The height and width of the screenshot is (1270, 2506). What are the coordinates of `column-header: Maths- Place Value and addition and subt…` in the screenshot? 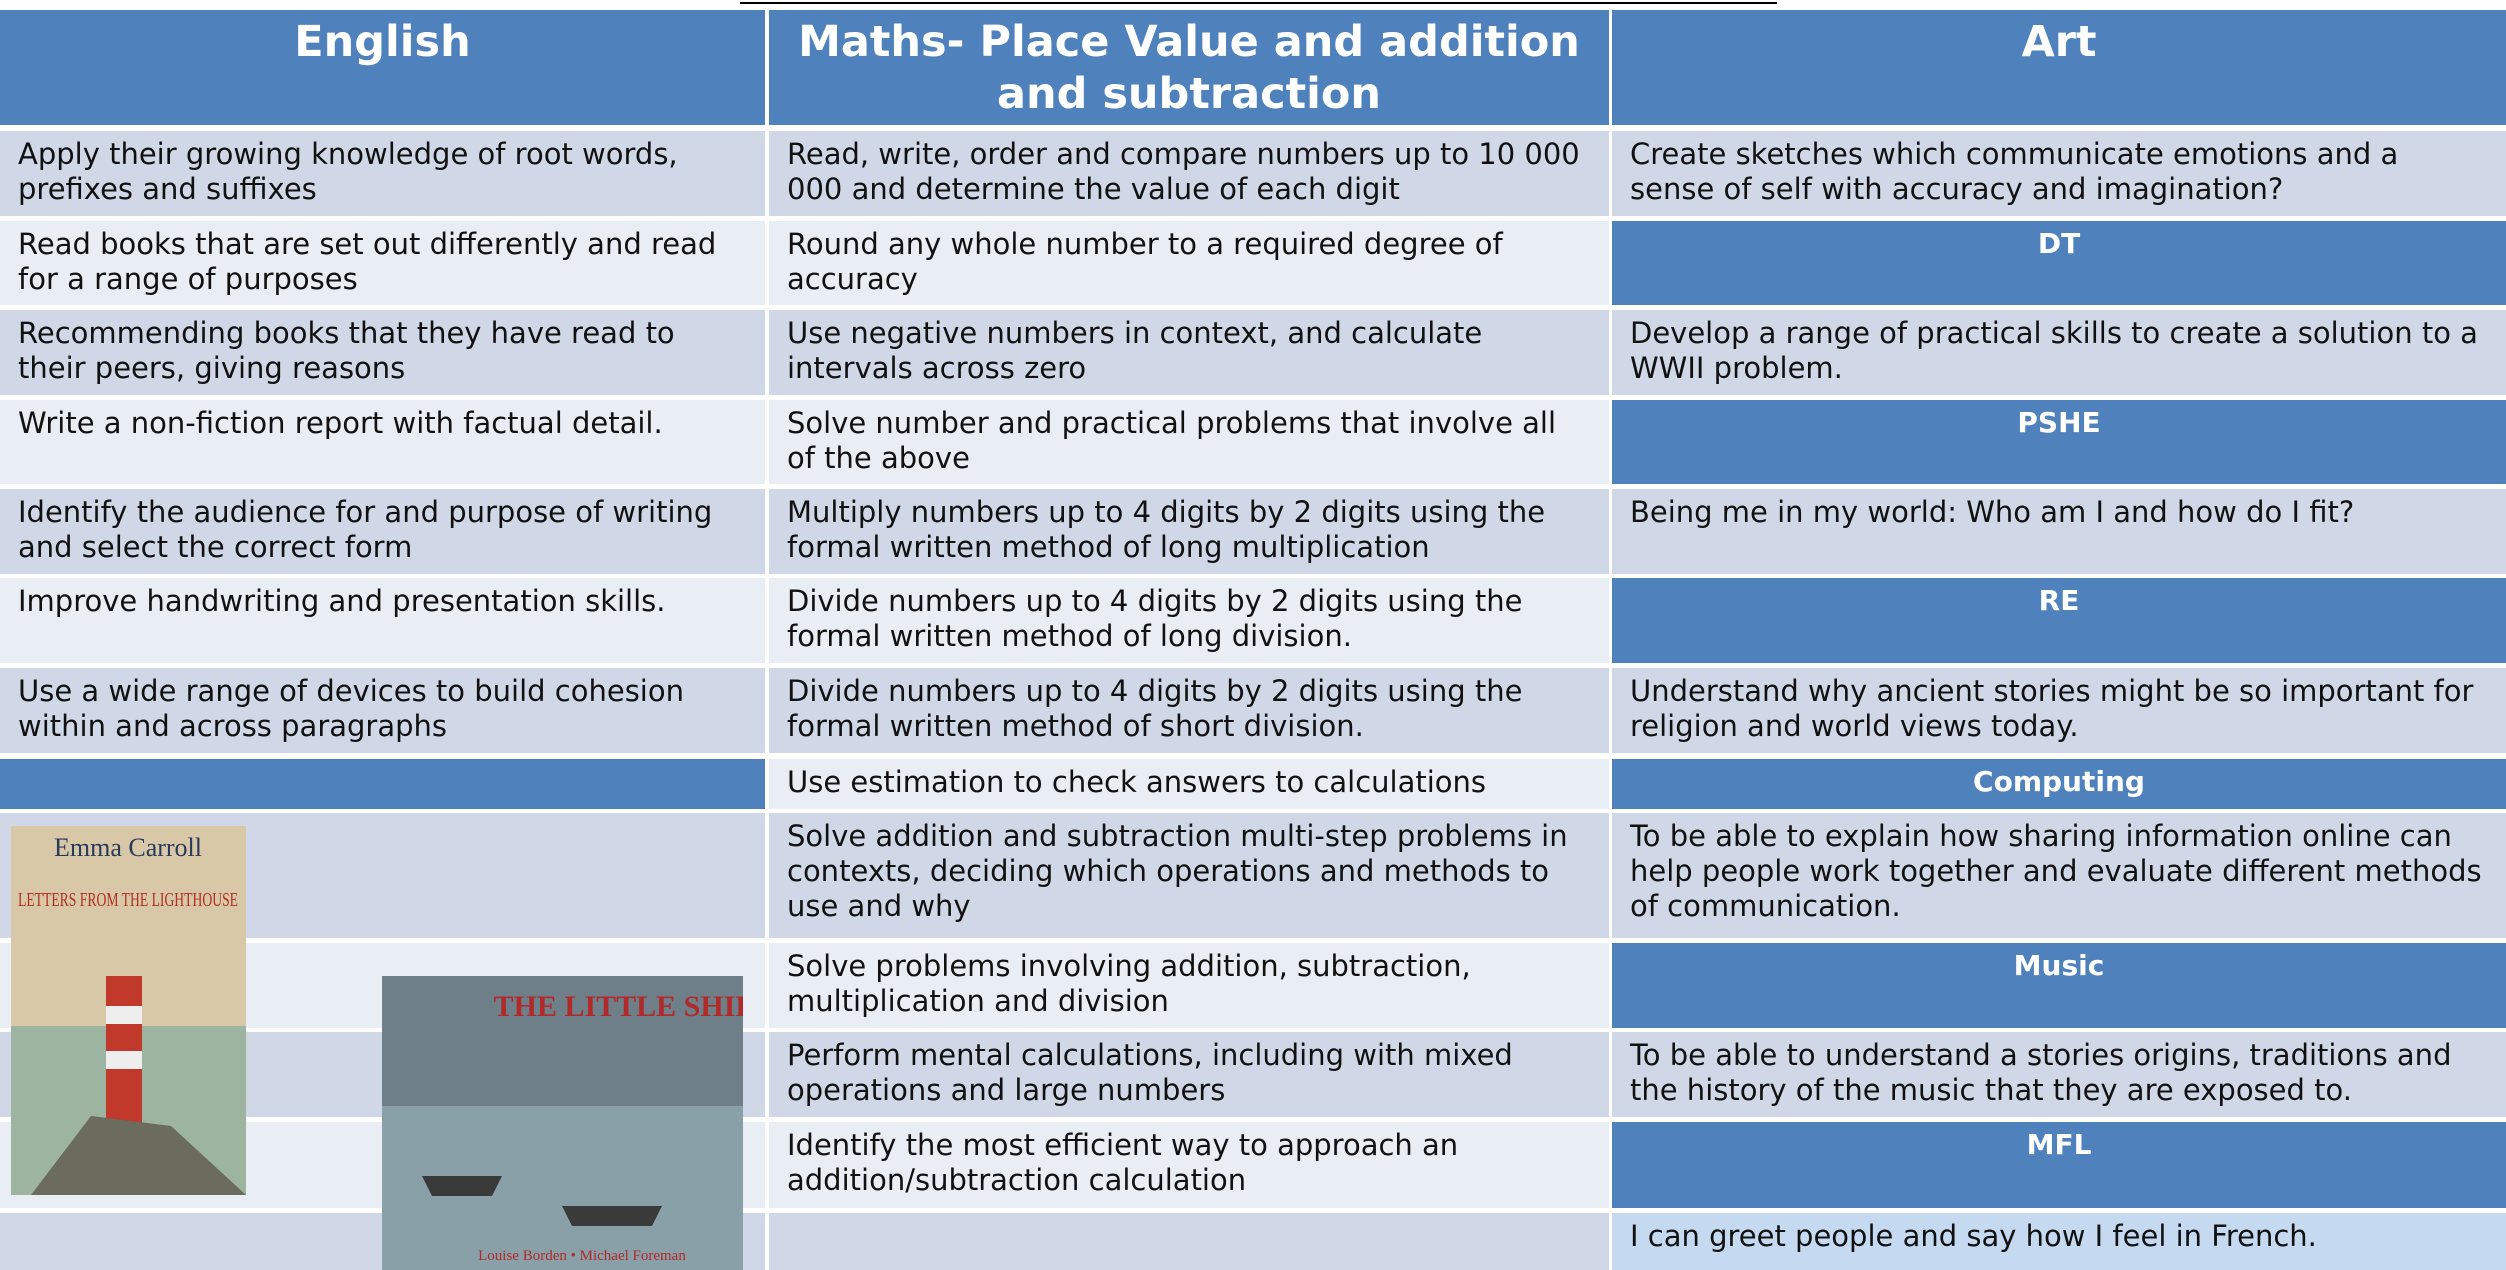 It's located at (1189, 67).